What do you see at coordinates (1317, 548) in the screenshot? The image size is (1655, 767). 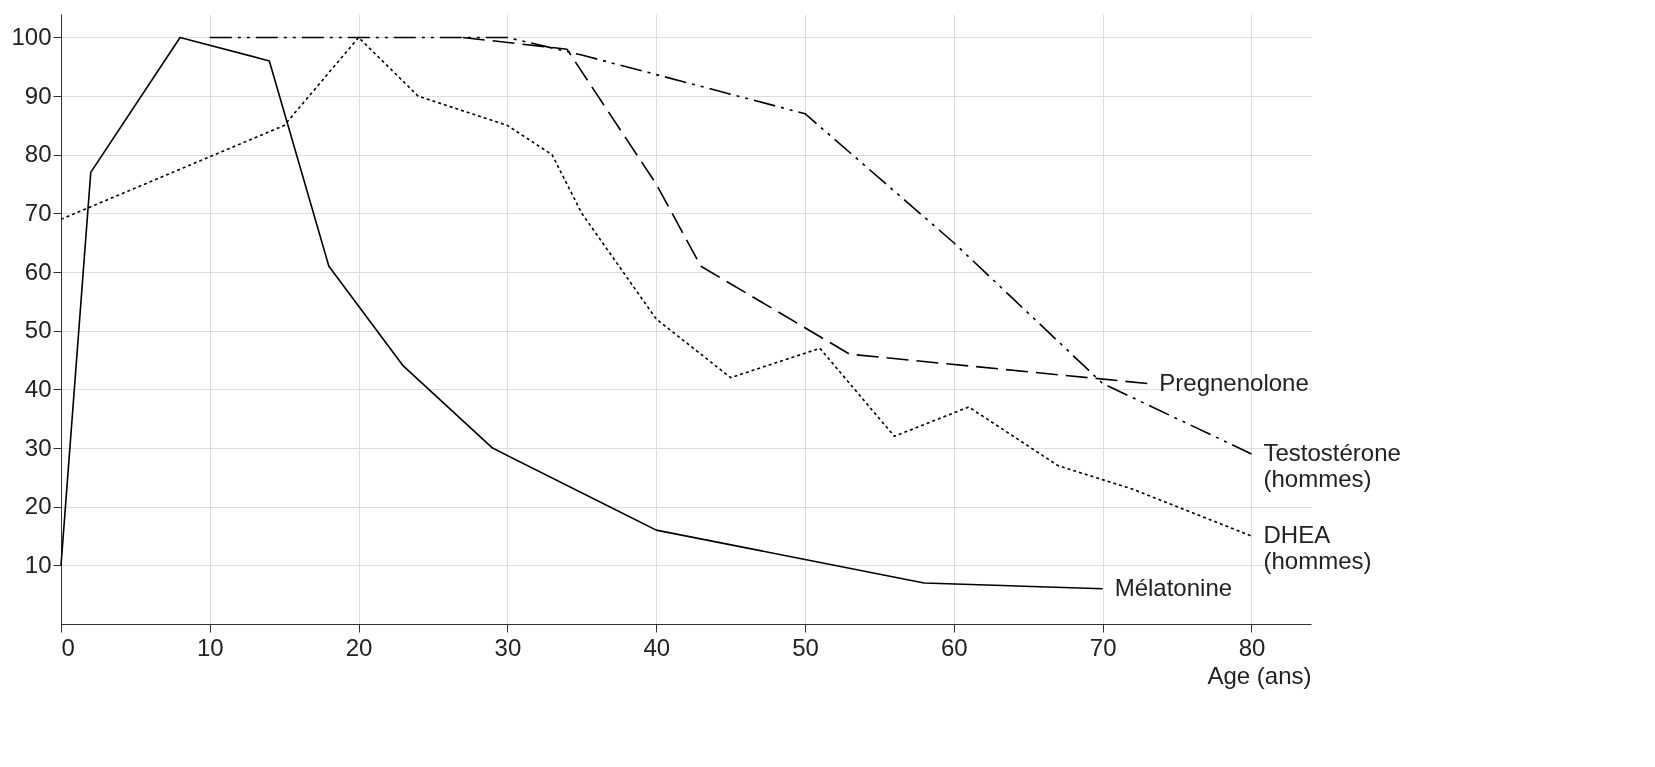 I see `series-label: DHEA (hommes)` at bounding box center [1317, 548].